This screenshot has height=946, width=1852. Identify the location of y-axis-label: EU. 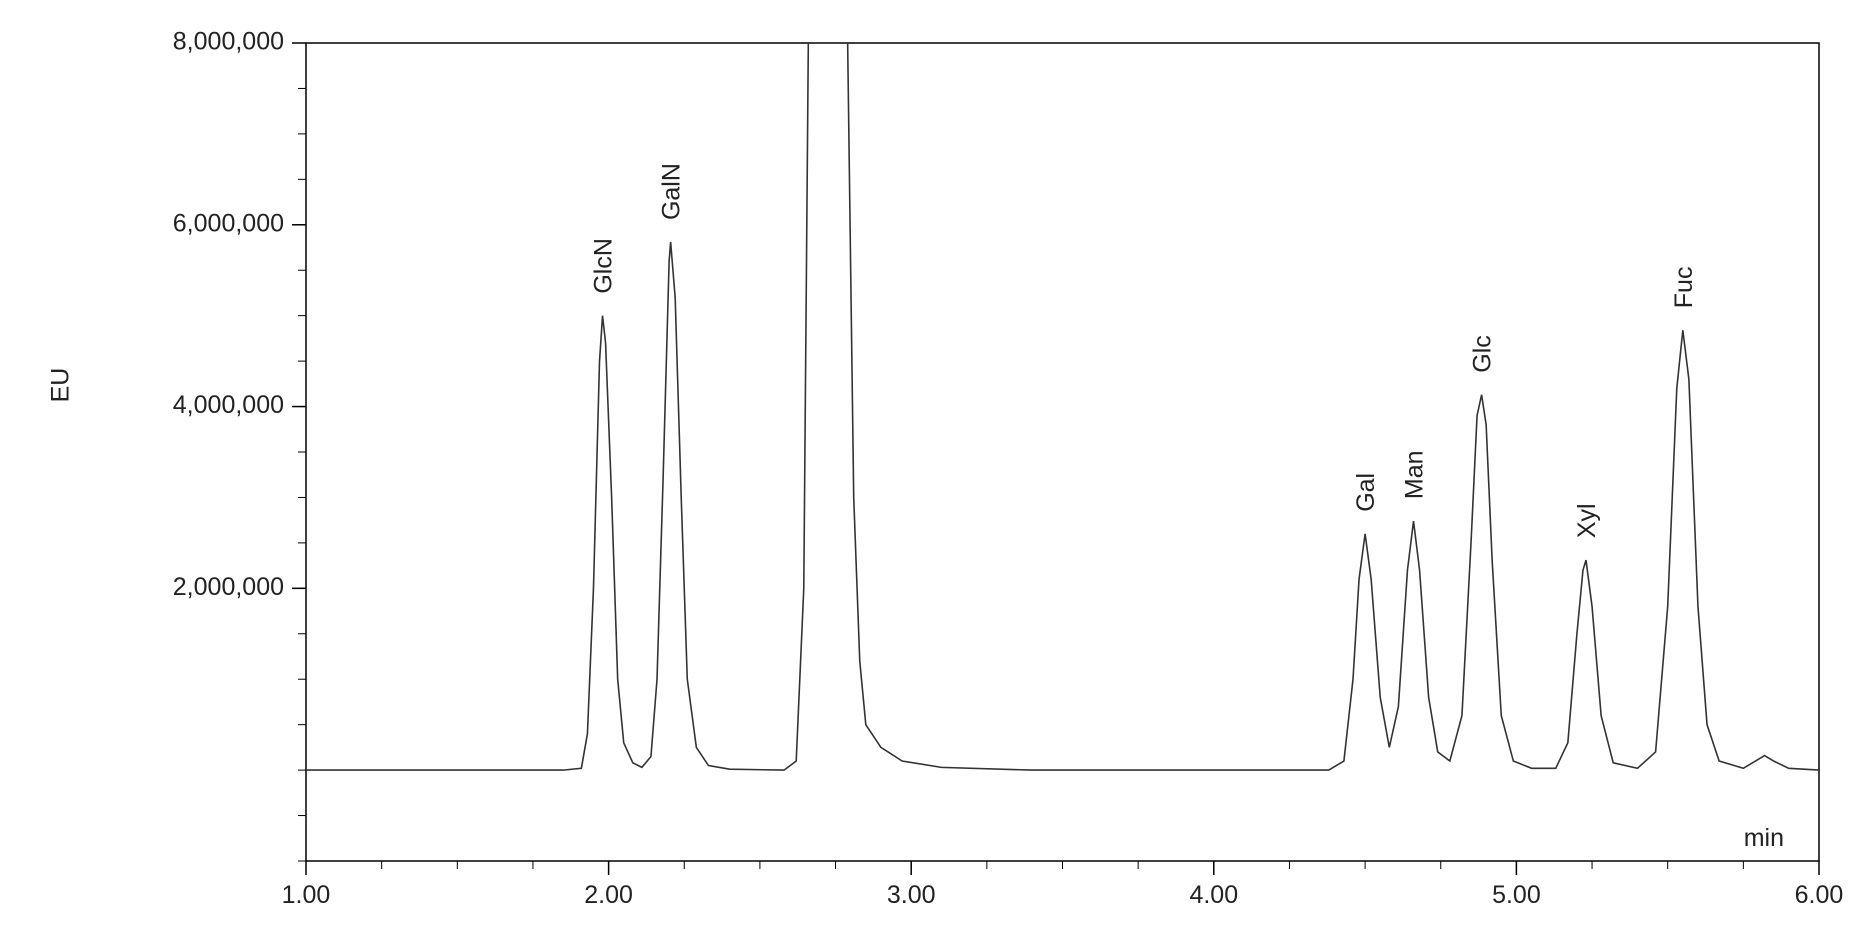
(61, 385).